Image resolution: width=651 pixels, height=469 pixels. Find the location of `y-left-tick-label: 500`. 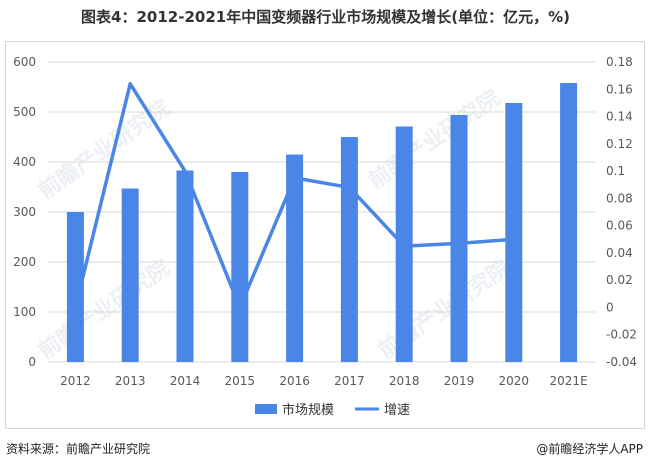

y-left-tick-label: 500 is located at coordinates (24, 112).